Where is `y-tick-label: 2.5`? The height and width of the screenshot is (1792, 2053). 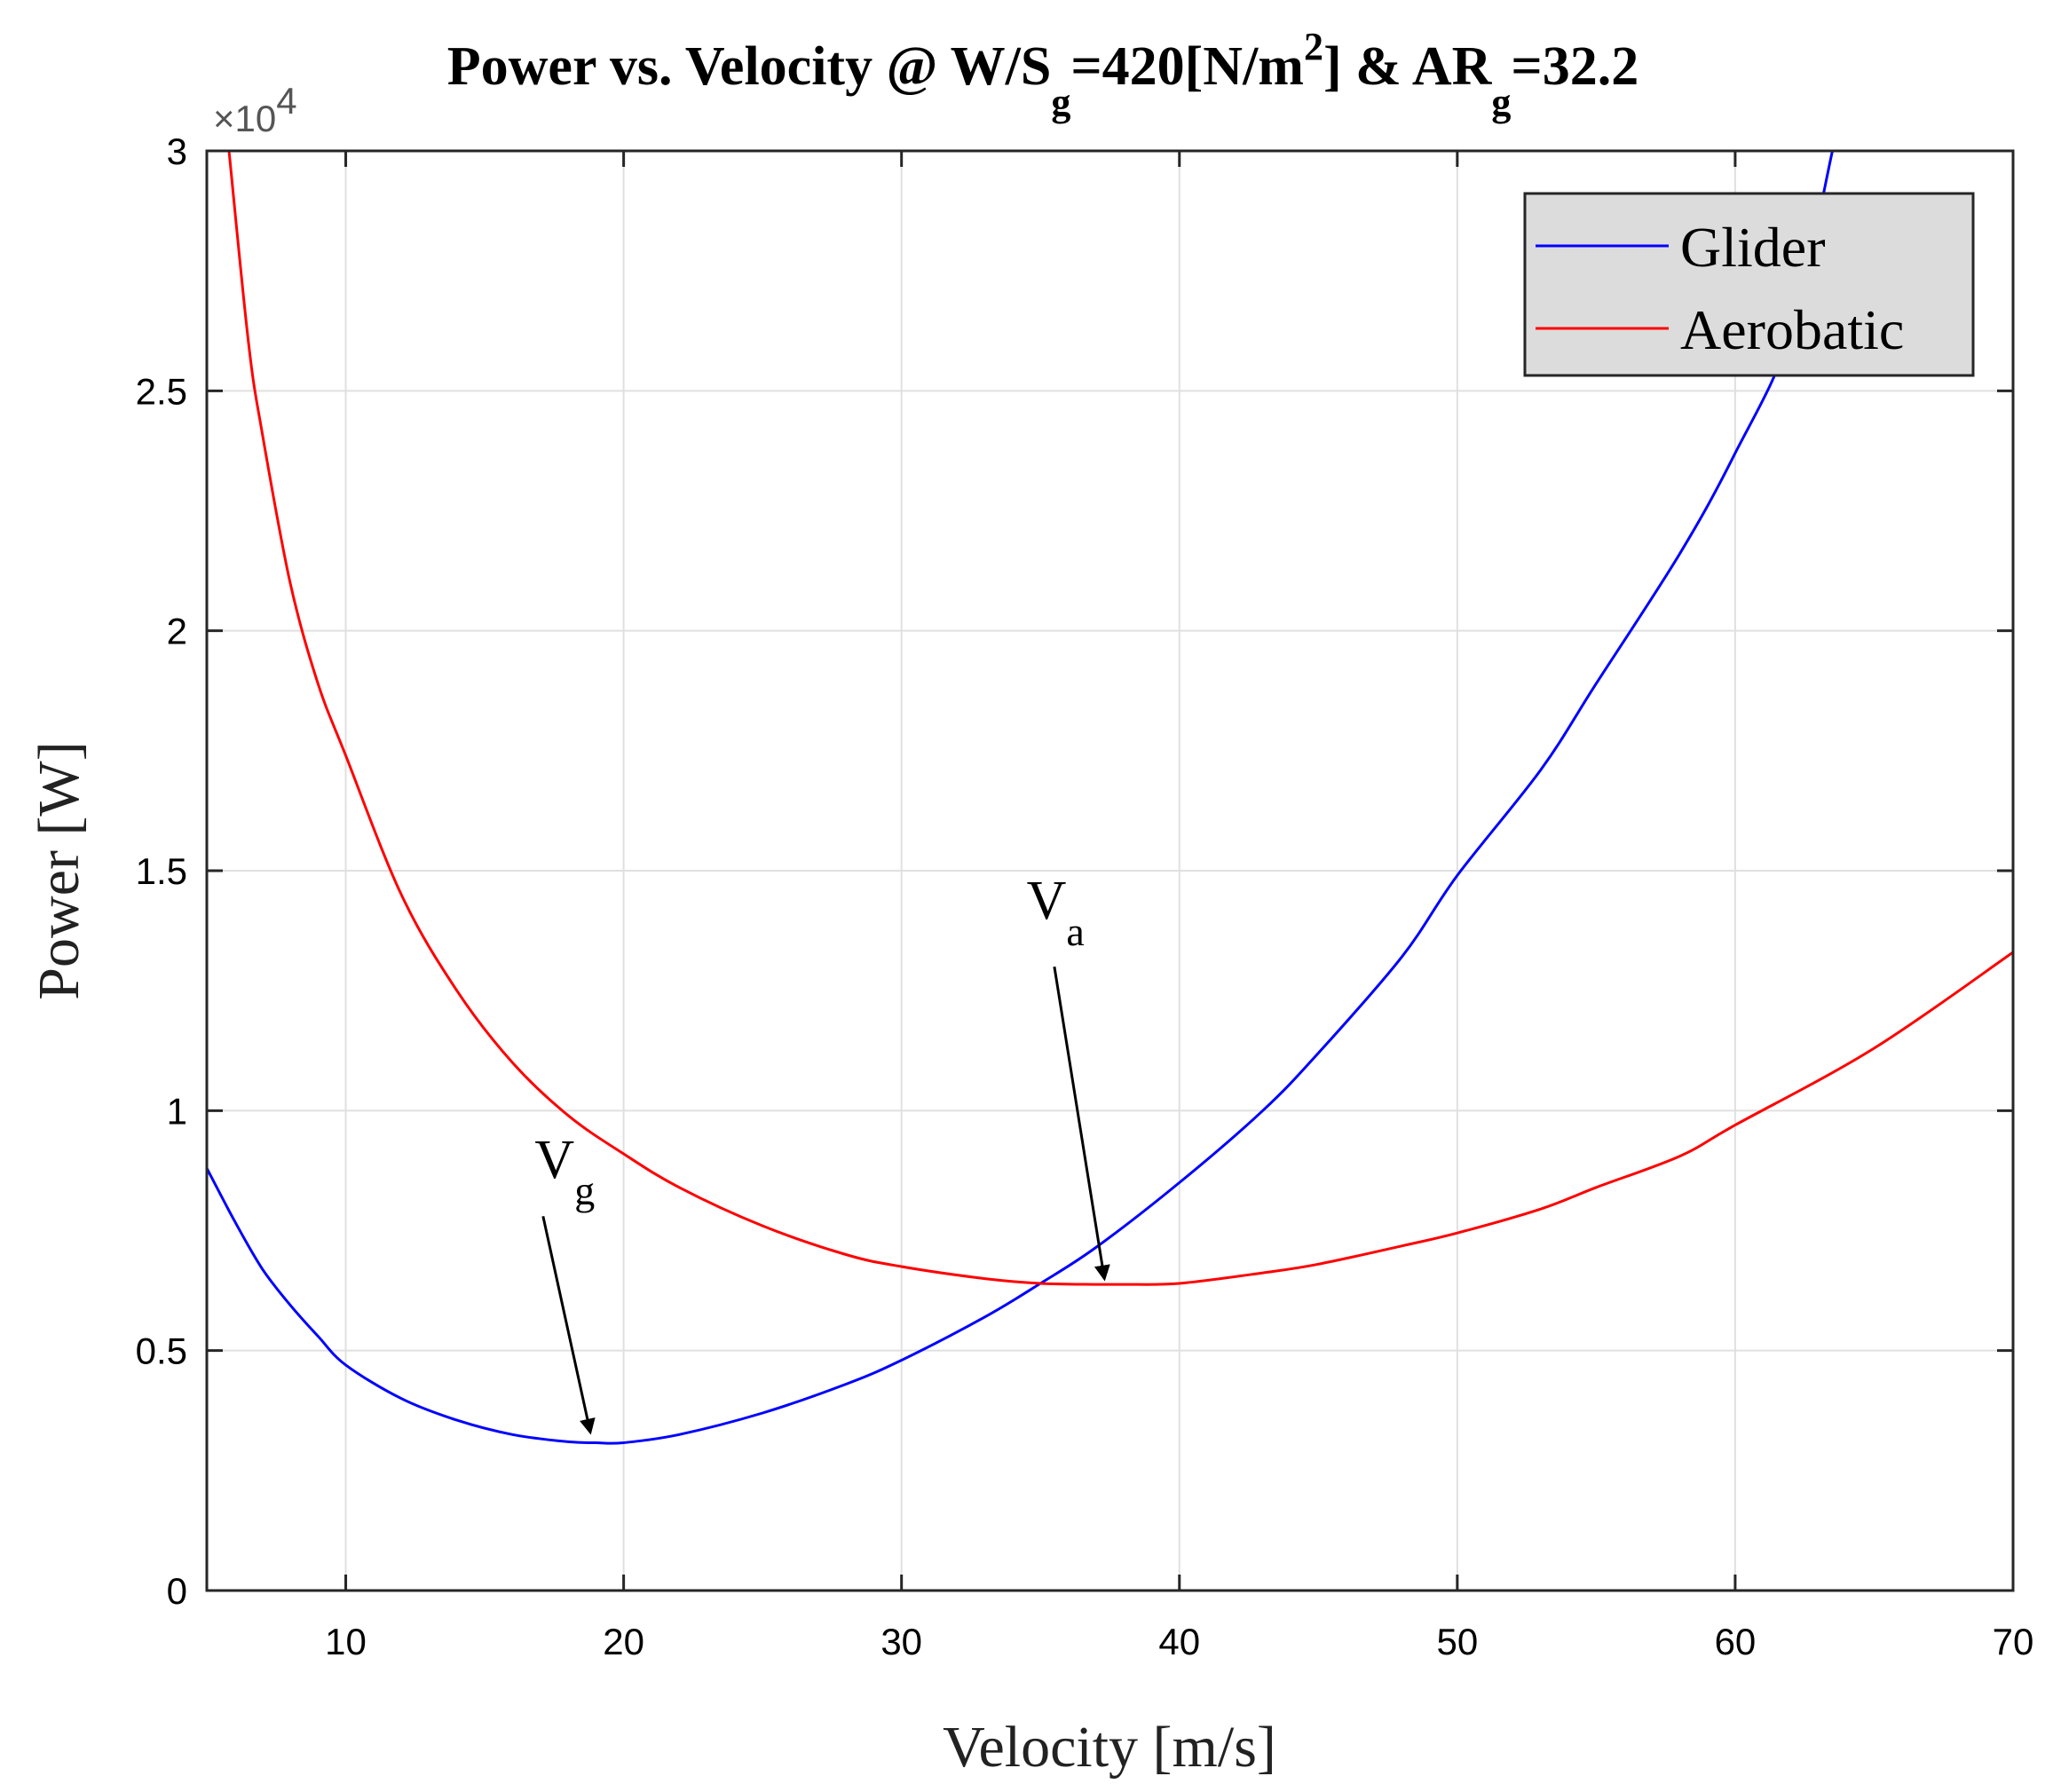 y-tick-label: 2.5 is located at coordinates (161, 391).